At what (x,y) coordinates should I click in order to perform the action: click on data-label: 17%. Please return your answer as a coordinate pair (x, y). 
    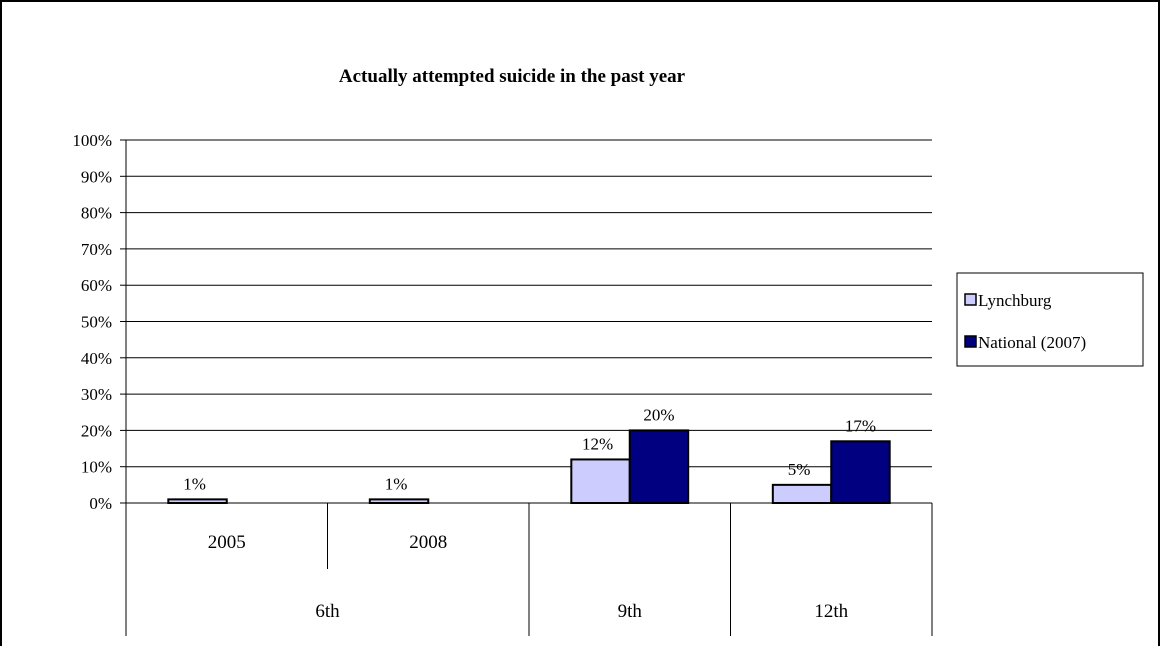
    Looking at the image, I should click on (860, 425).